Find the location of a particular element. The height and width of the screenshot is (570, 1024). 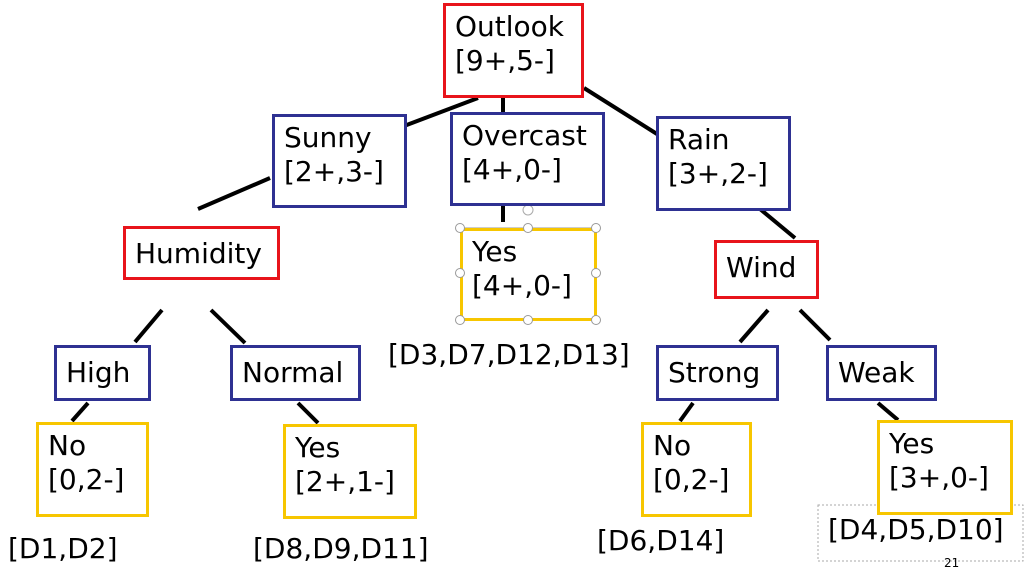

node-label: Weak is located at coordinates (876, 372).